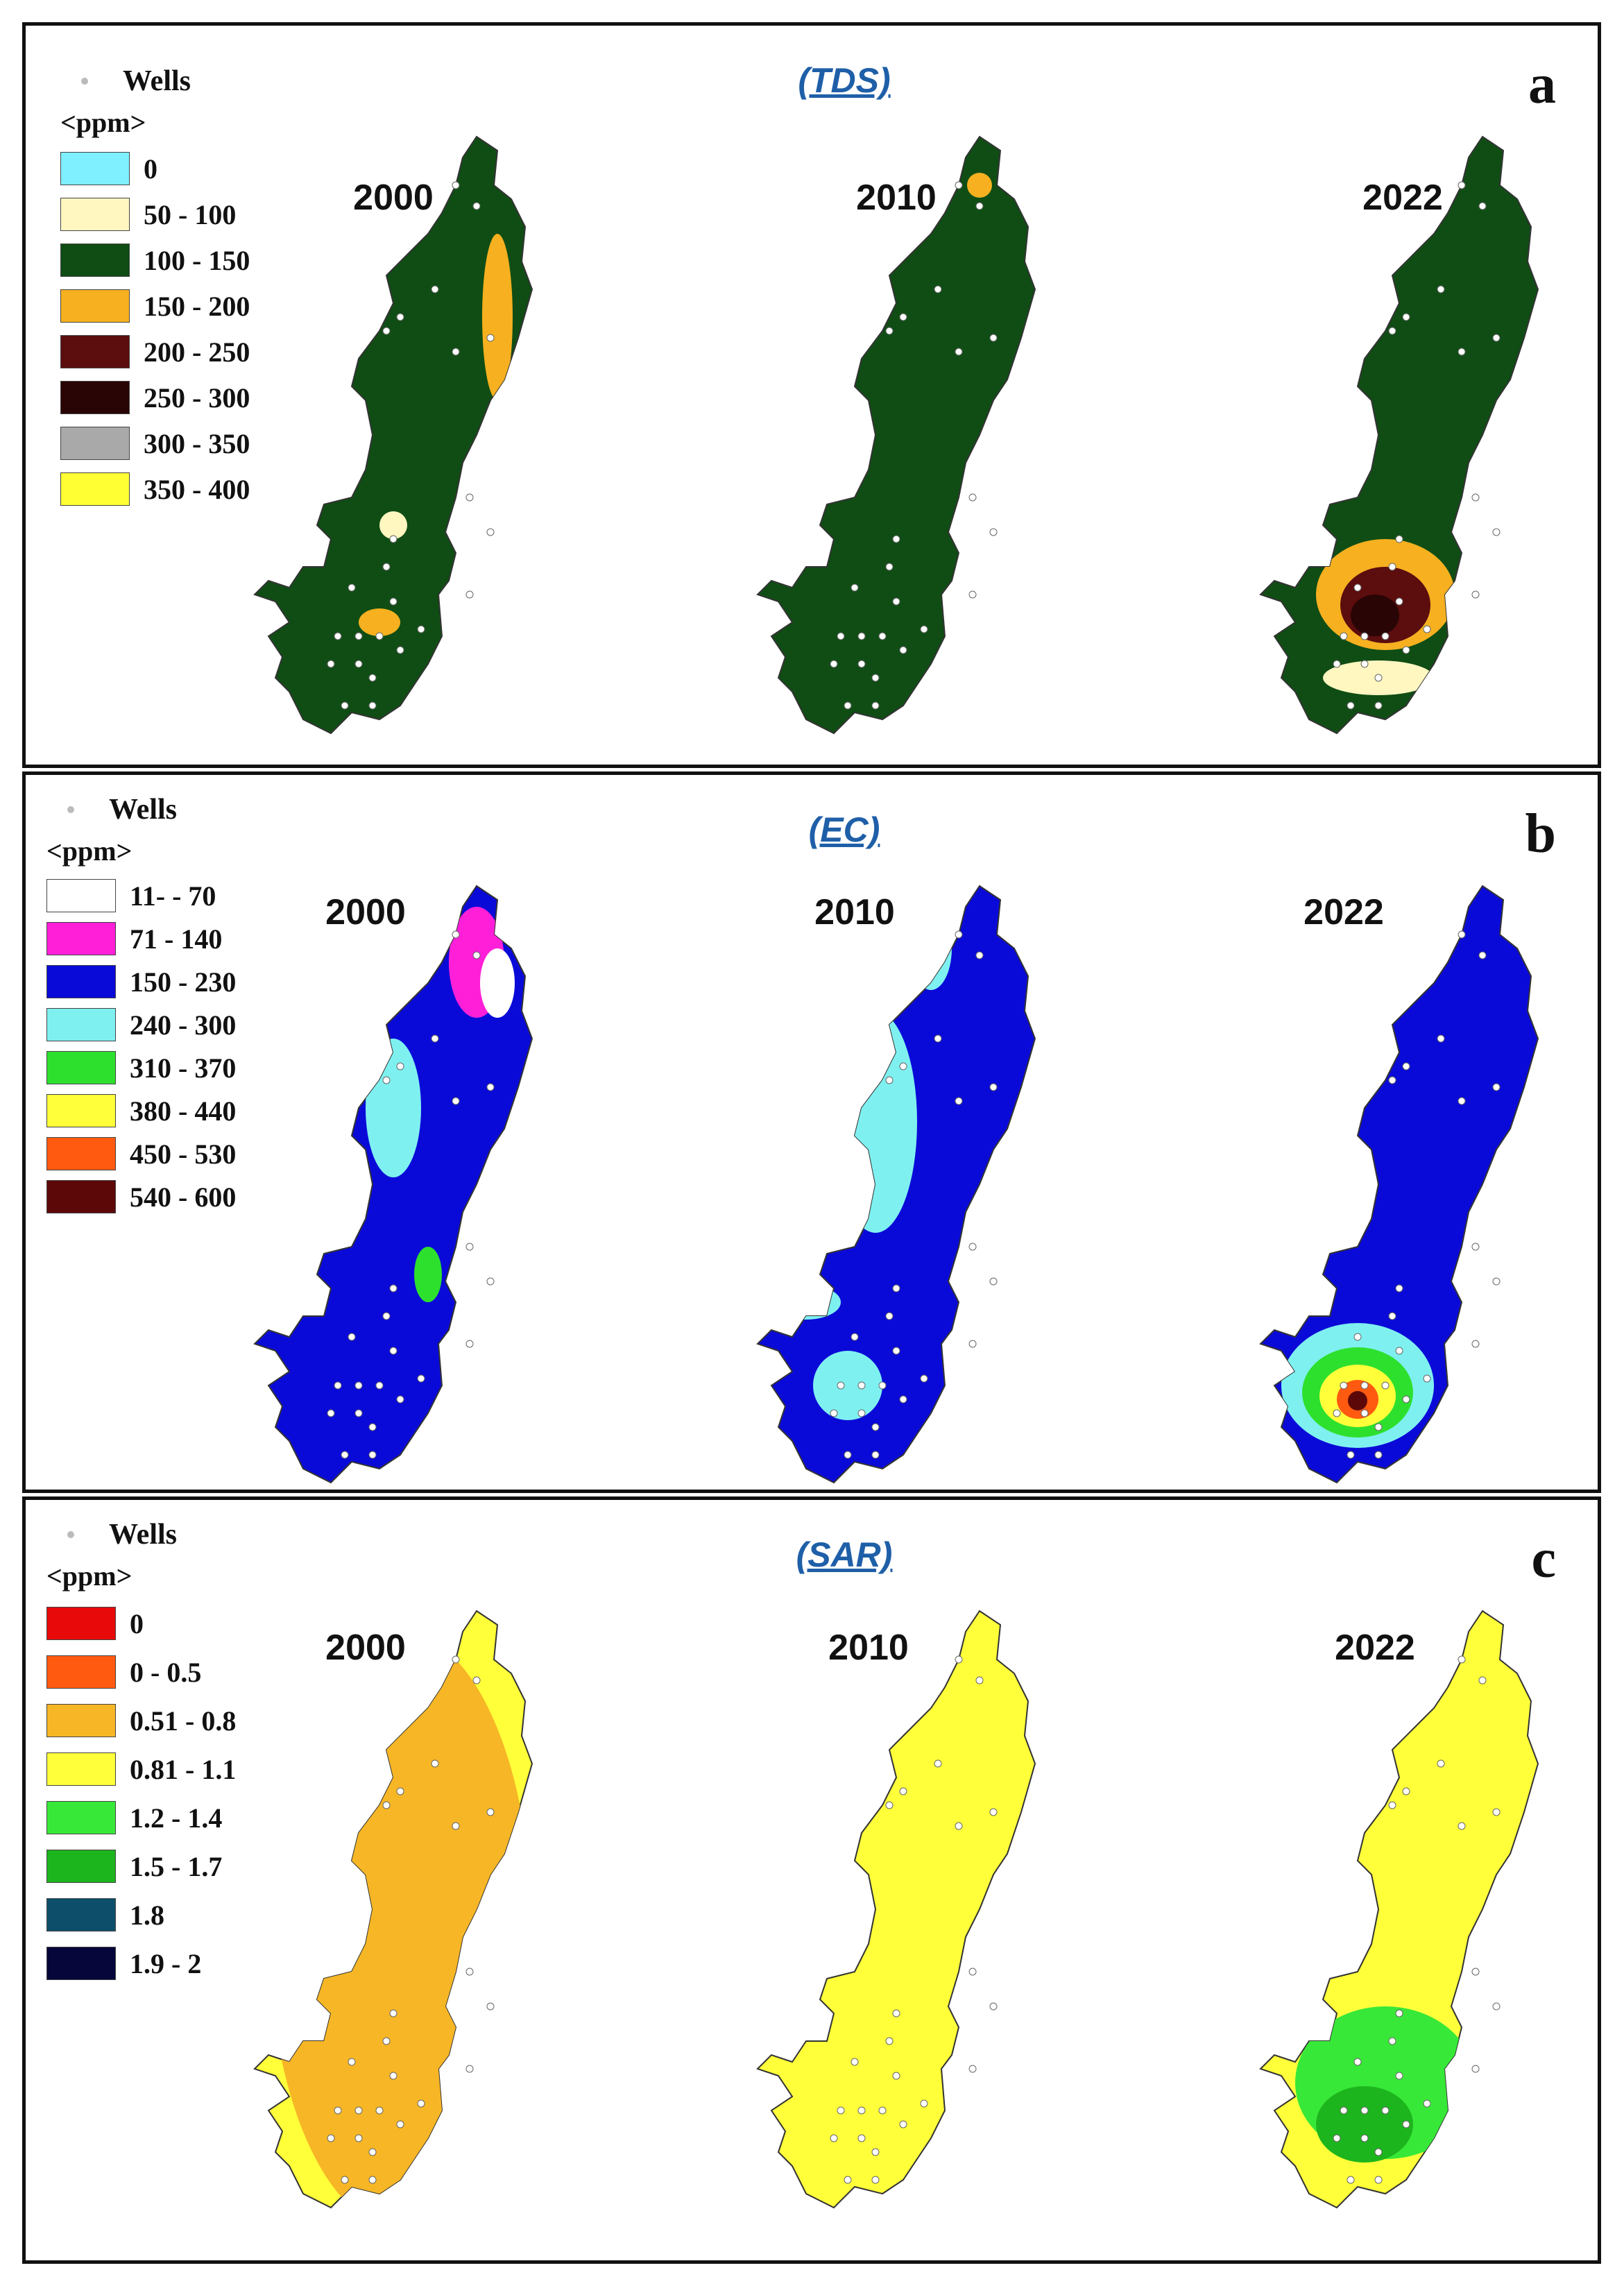  What do you see at coordinates (197, 489) in the screenshot?
I see `legend-label: 350 - 400` at bounding box center [197, 489].